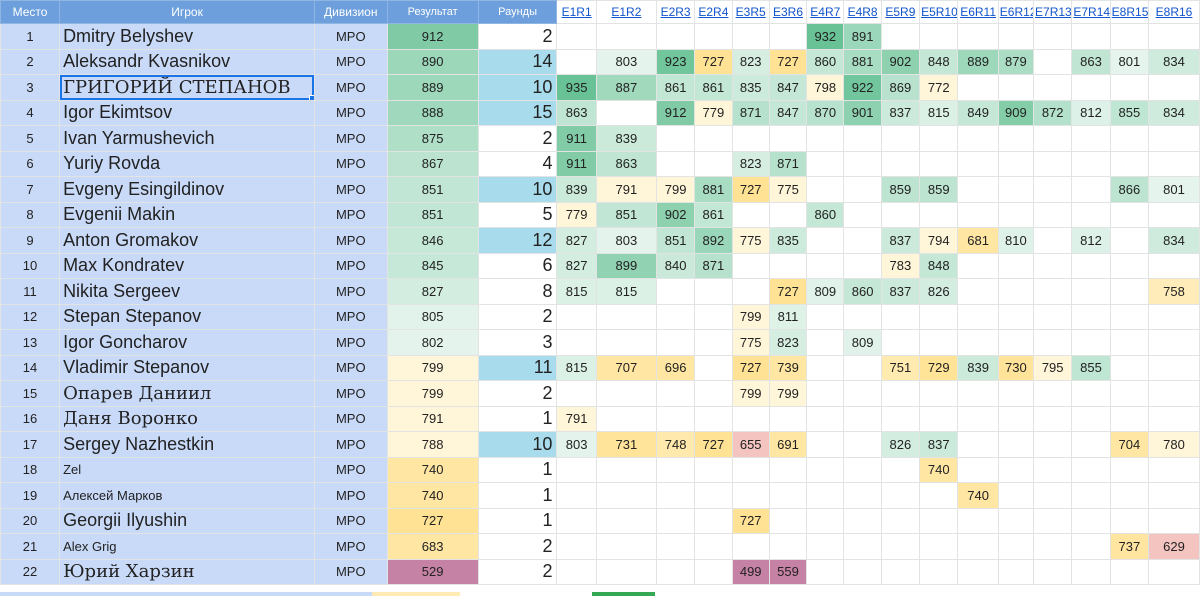  Describe the element at coordinates (576, 240) in the screenshot. I see `round-score-cell: 827` at that location.